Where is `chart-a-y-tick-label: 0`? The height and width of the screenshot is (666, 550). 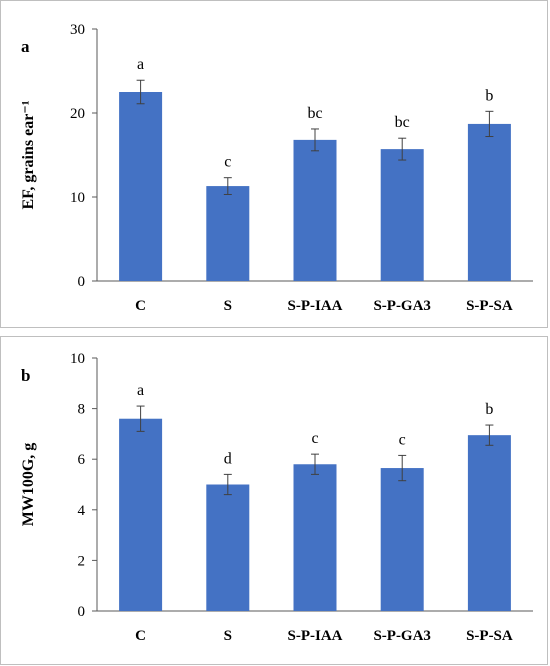
chart-a-y-tick-label: 0 is located at coordinates (82, 282).